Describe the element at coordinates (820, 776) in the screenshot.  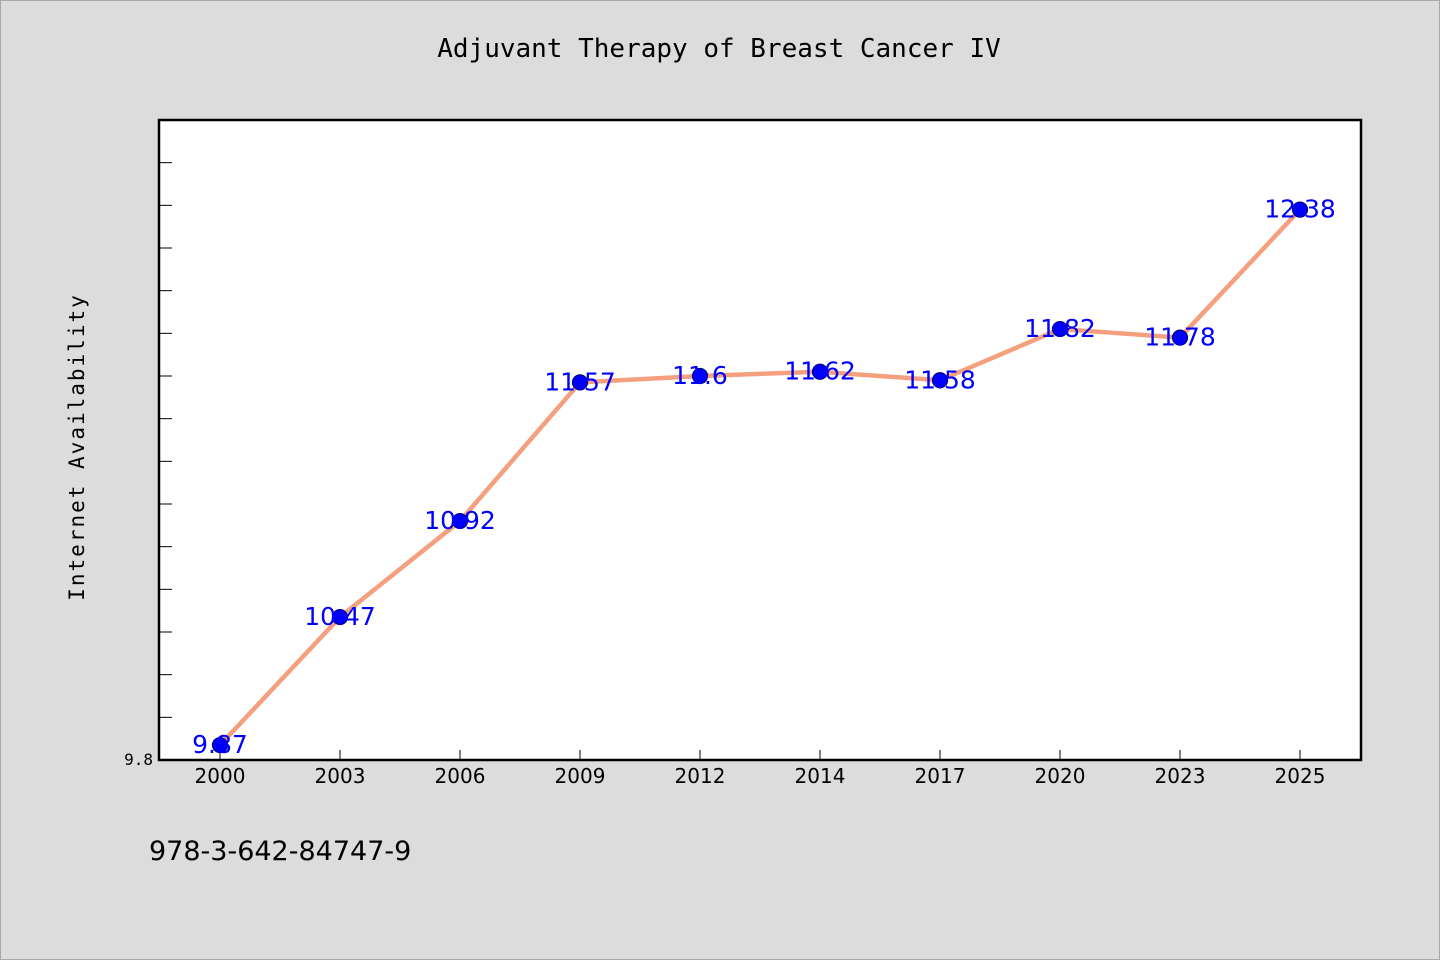
I see `x-tick-label: 2014` at that location.